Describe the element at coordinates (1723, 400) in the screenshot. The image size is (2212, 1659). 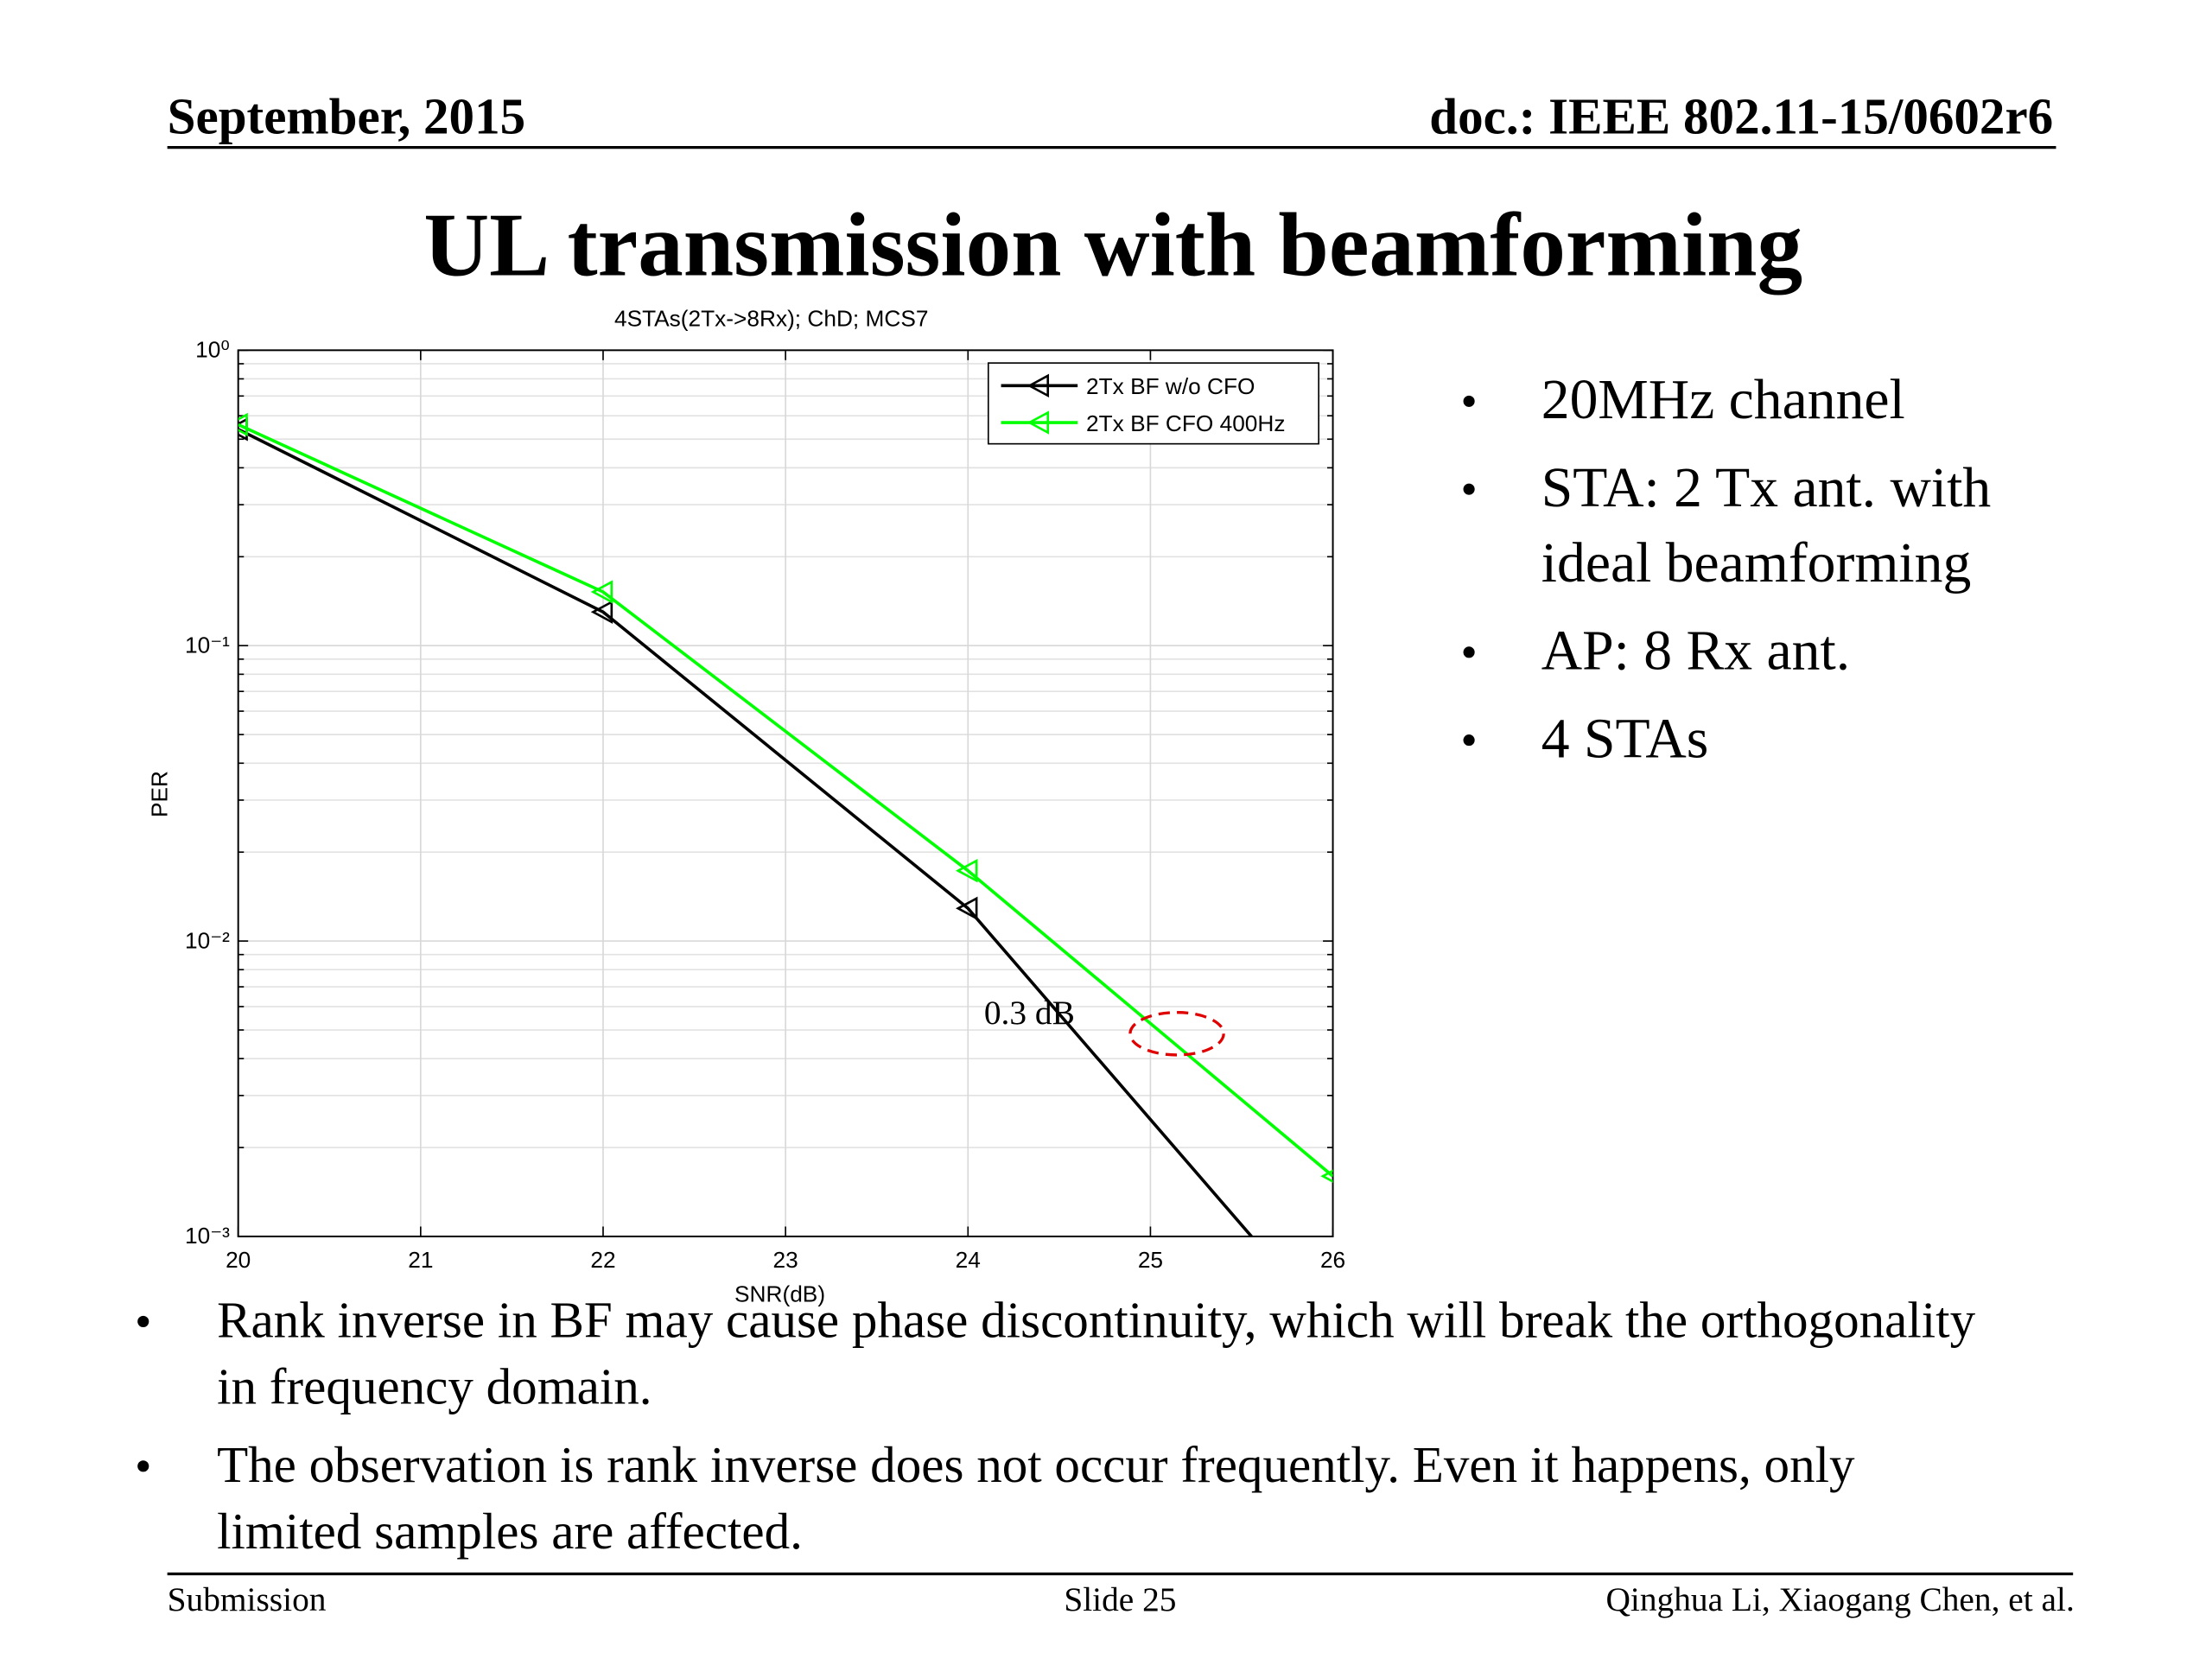
I see `bullet-text: 20MHz channel` at that location.